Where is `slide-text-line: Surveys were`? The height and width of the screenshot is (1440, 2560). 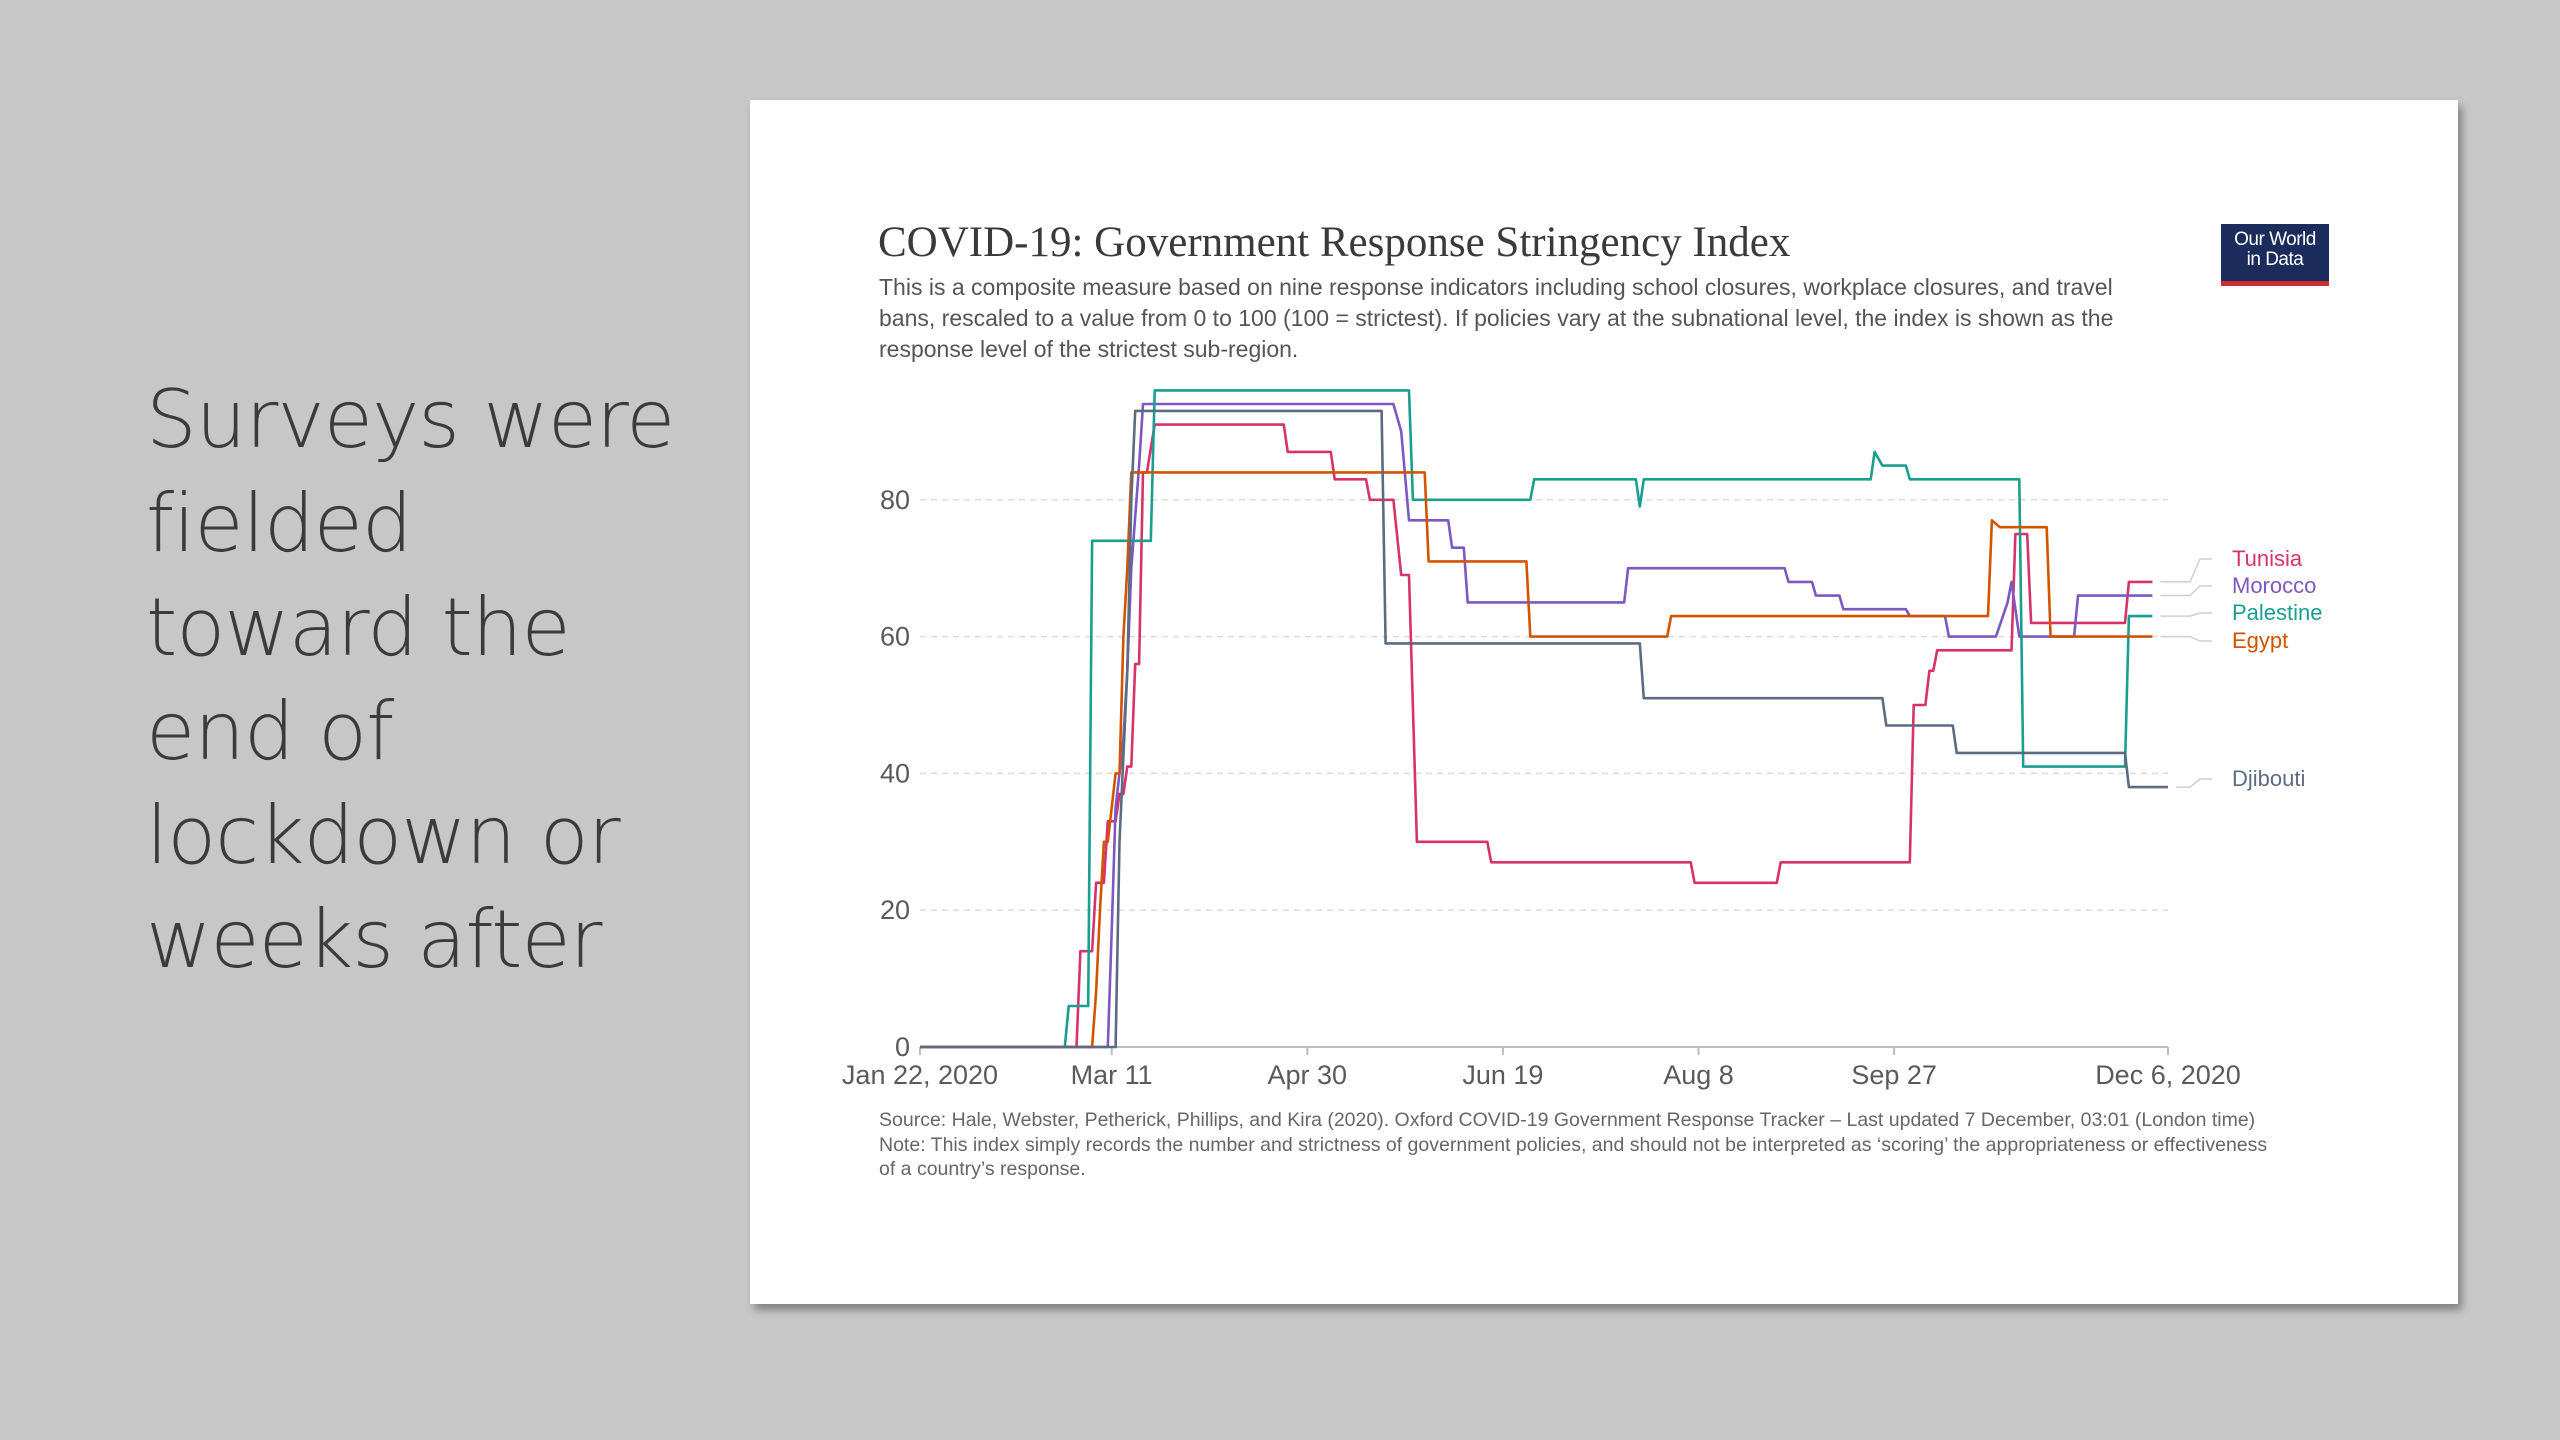 slide-text-line: Surveys were is located at coordinates (410, 419).